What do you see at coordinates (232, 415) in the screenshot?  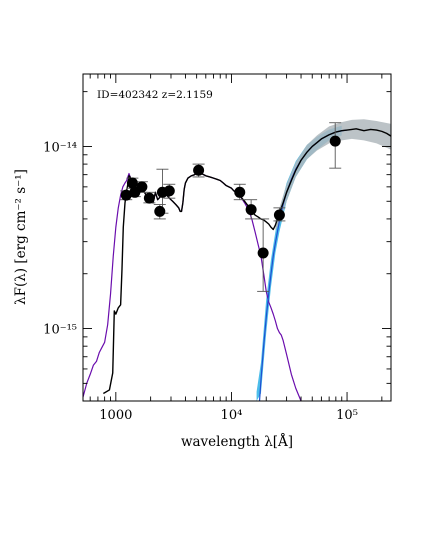 I see `x-tick-label: 10⁴` at bounding box center [232, 415].